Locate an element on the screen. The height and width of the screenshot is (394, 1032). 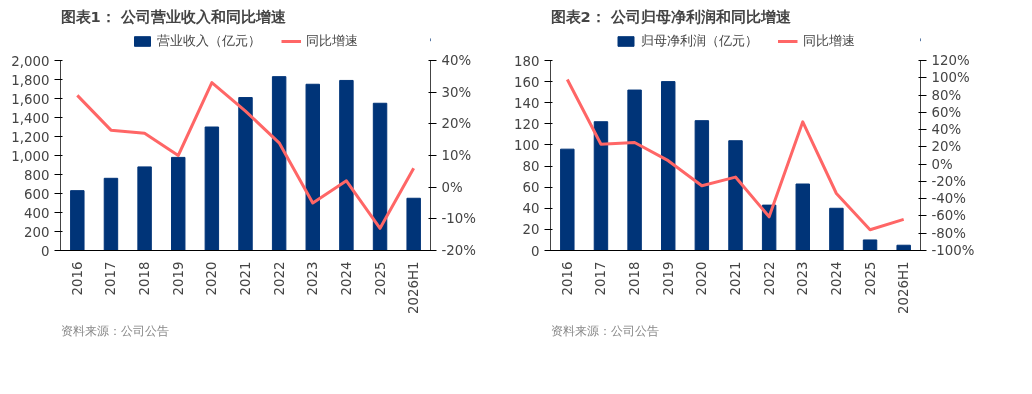
y2-tick-label: 120% is located at coordinates (950, 60).